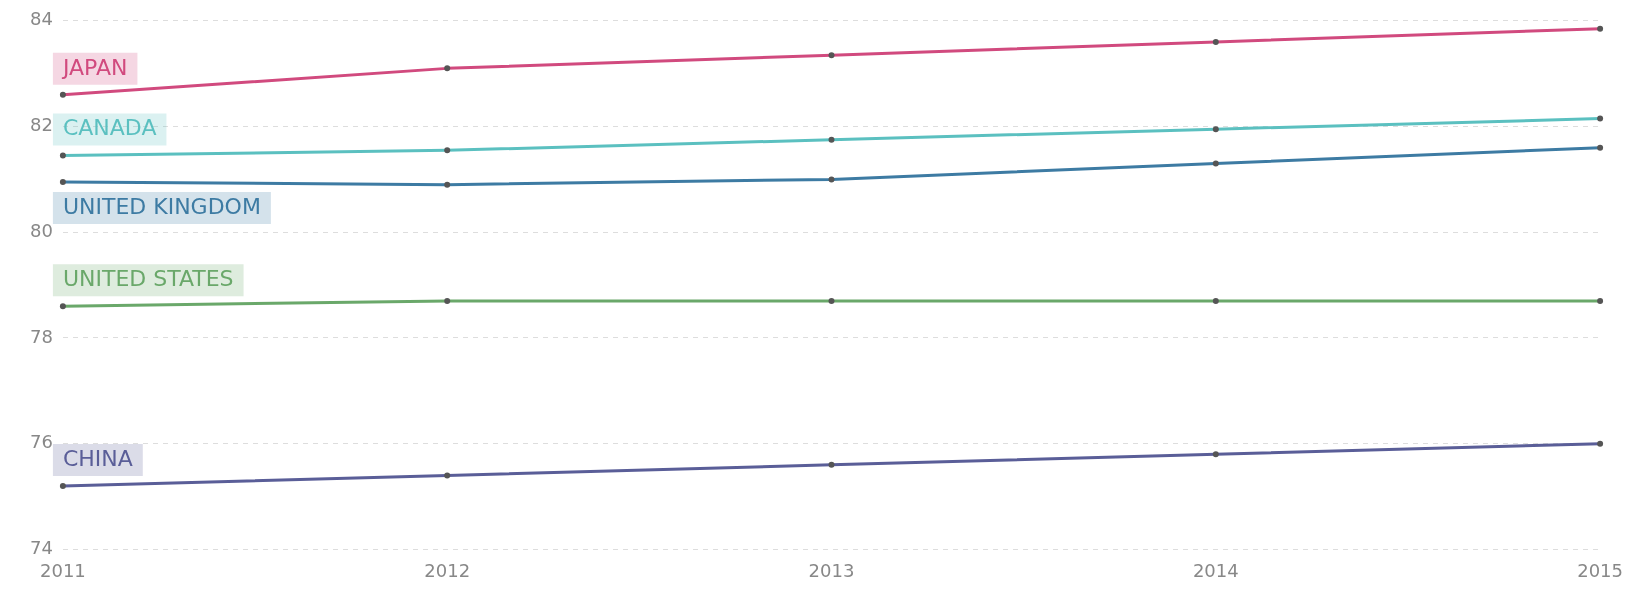 The width and height of the screenshot is (1635, 600). I want to click on series-label: UNITED KINGDOM, so click(161, 206).